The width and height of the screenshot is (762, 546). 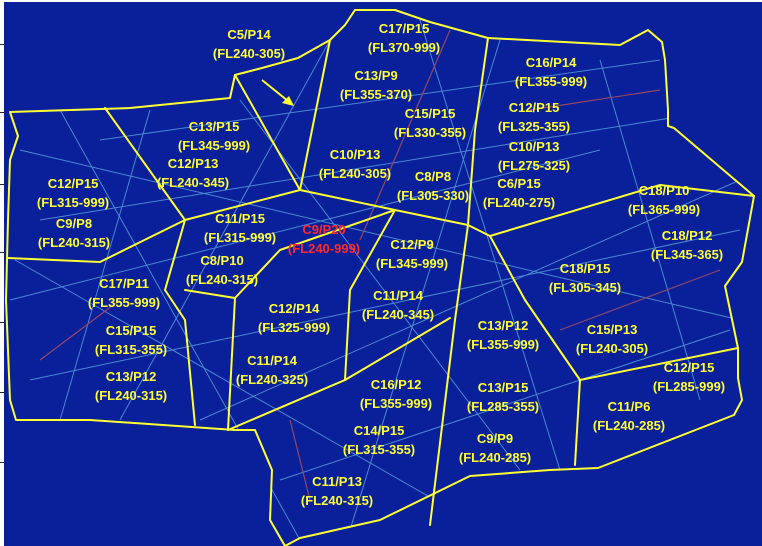 I want to click on sector-label: C11/P13 (FL240-315), so click(x=337, y=491).